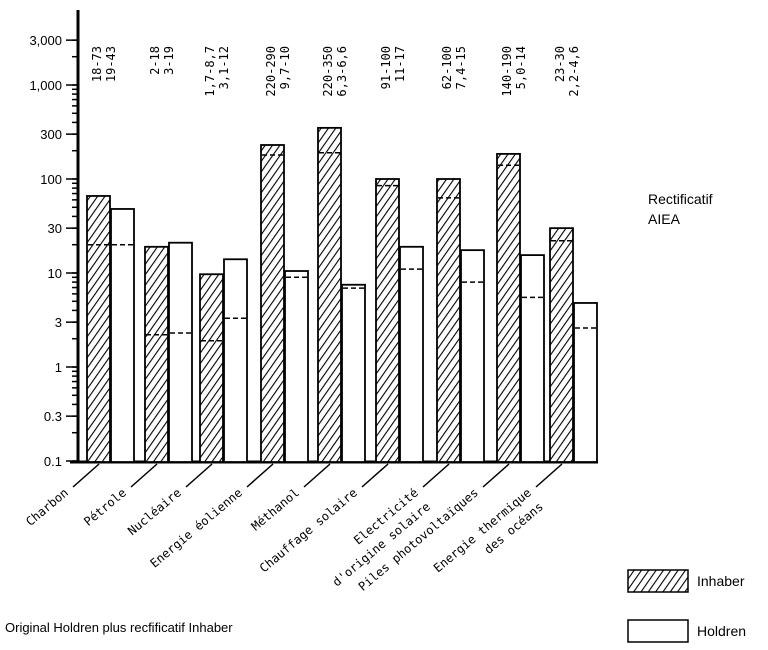 The width and height of the screenshot is (768, 650). Describe the element at coordinates (721, 631) in the screenshot. I see `legend-label-holdren: Holdren` at that location.